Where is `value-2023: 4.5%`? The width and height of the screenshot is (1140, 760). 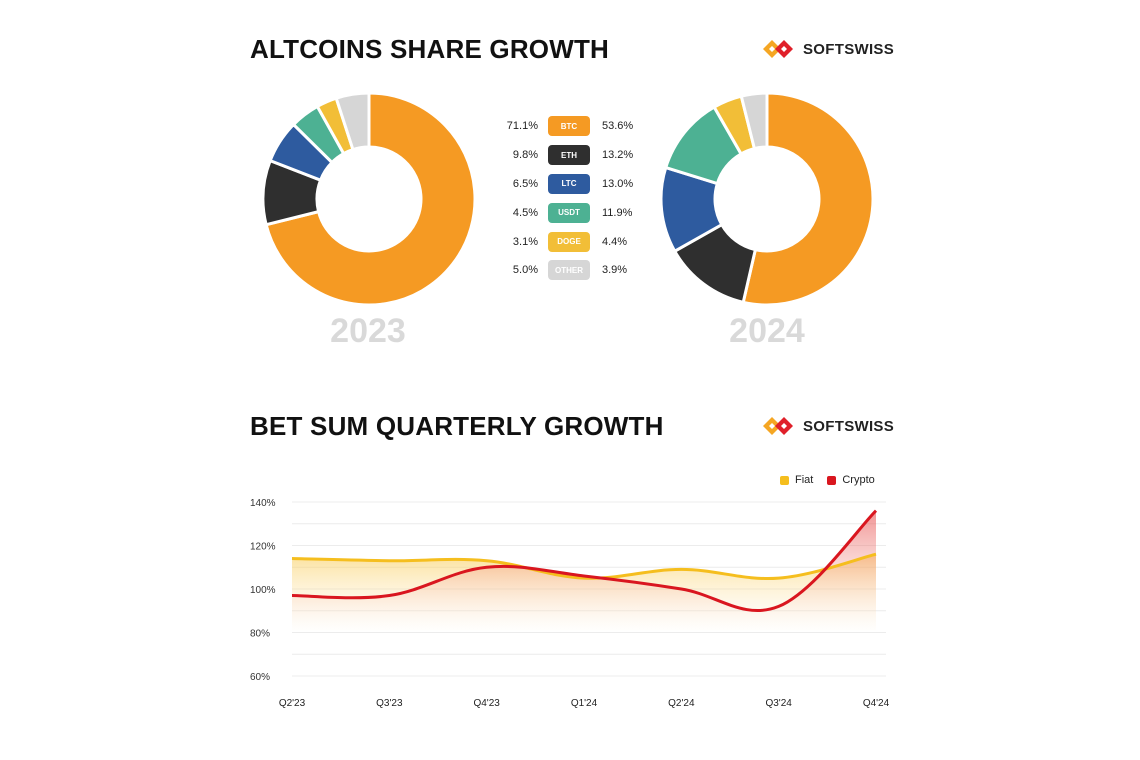 value-2023: 4.5% is located at coordinates (525, 212).